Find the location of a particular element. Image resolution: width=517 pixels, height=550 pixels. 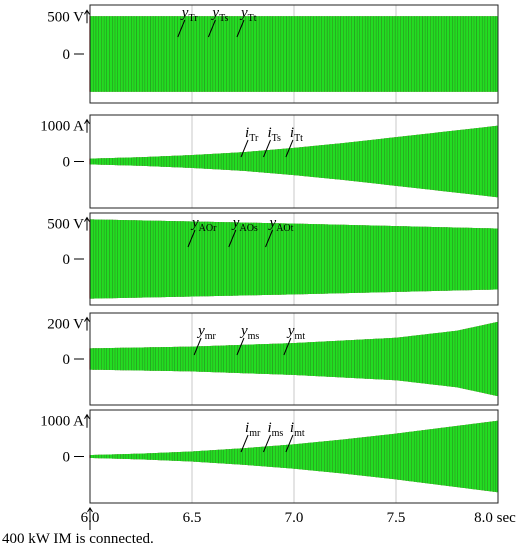

series-label: imt is located at coordinates (297, 429).